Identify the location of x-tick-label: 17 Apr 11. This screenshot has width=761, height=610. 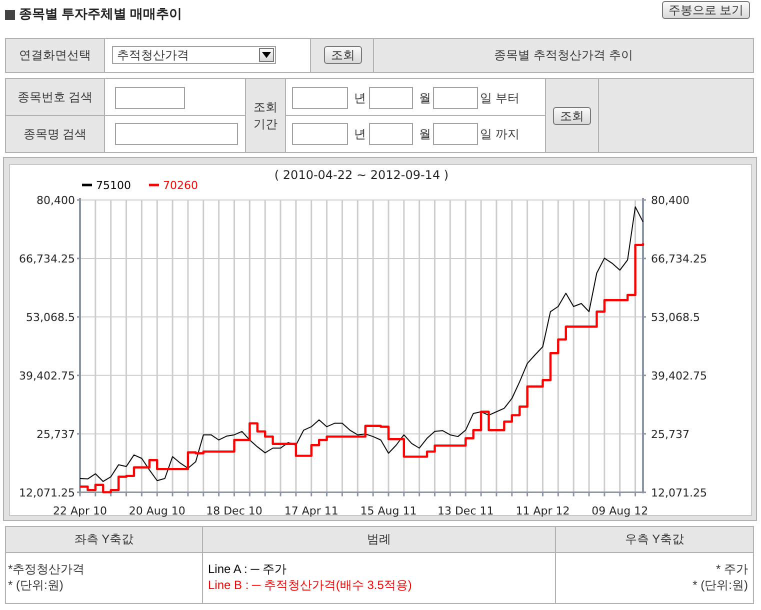
(311, 511).